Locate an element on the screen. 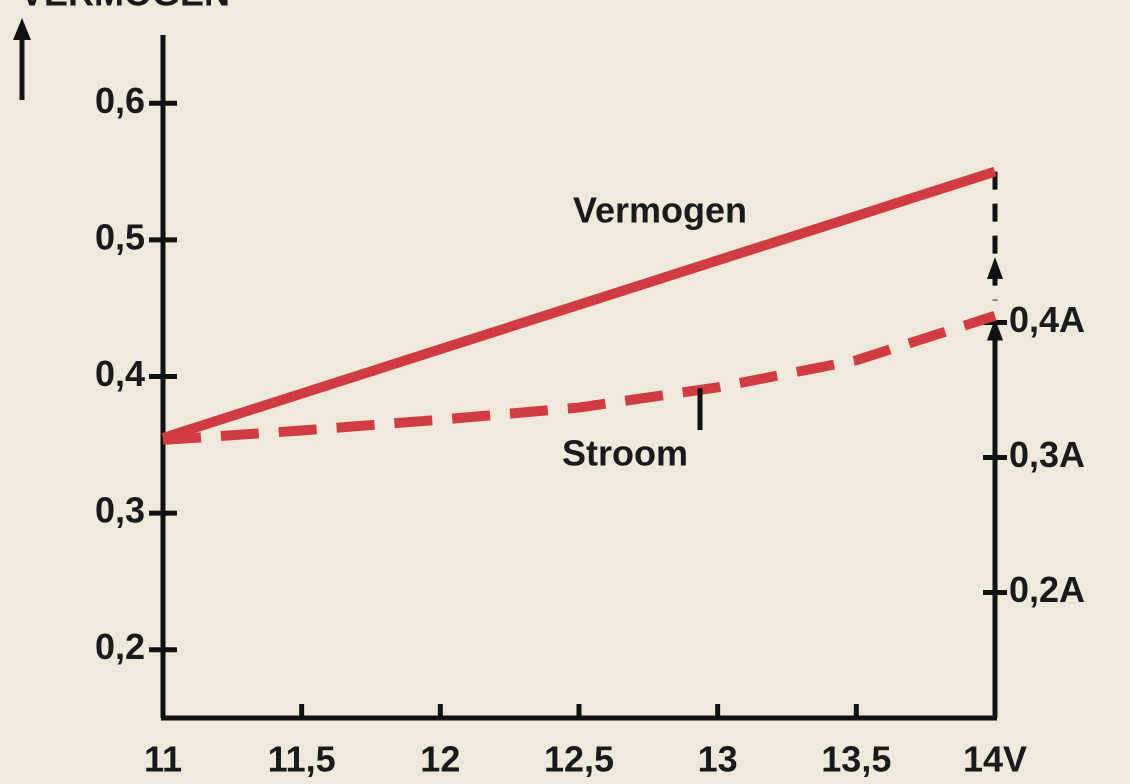 The width and height of the screenshot is (1130, 784). x-tick-label: 13,5 is located at coordinates (856, 759).